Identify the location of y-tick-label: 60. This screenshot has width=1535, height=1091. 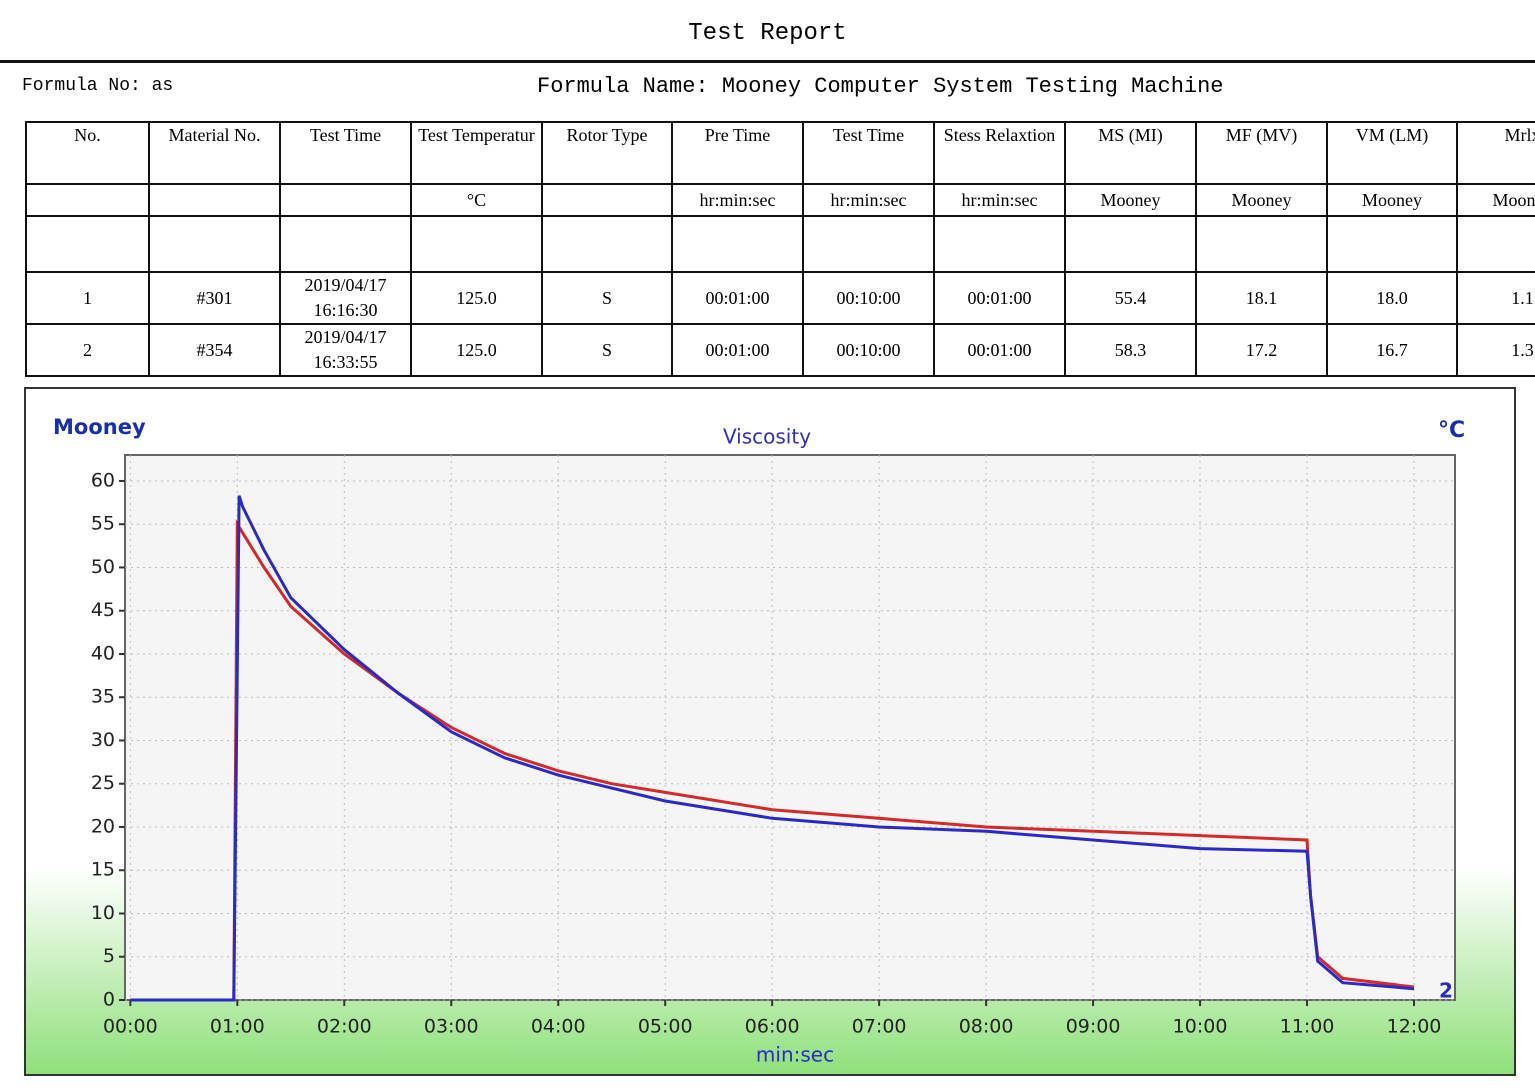
(103, 480).